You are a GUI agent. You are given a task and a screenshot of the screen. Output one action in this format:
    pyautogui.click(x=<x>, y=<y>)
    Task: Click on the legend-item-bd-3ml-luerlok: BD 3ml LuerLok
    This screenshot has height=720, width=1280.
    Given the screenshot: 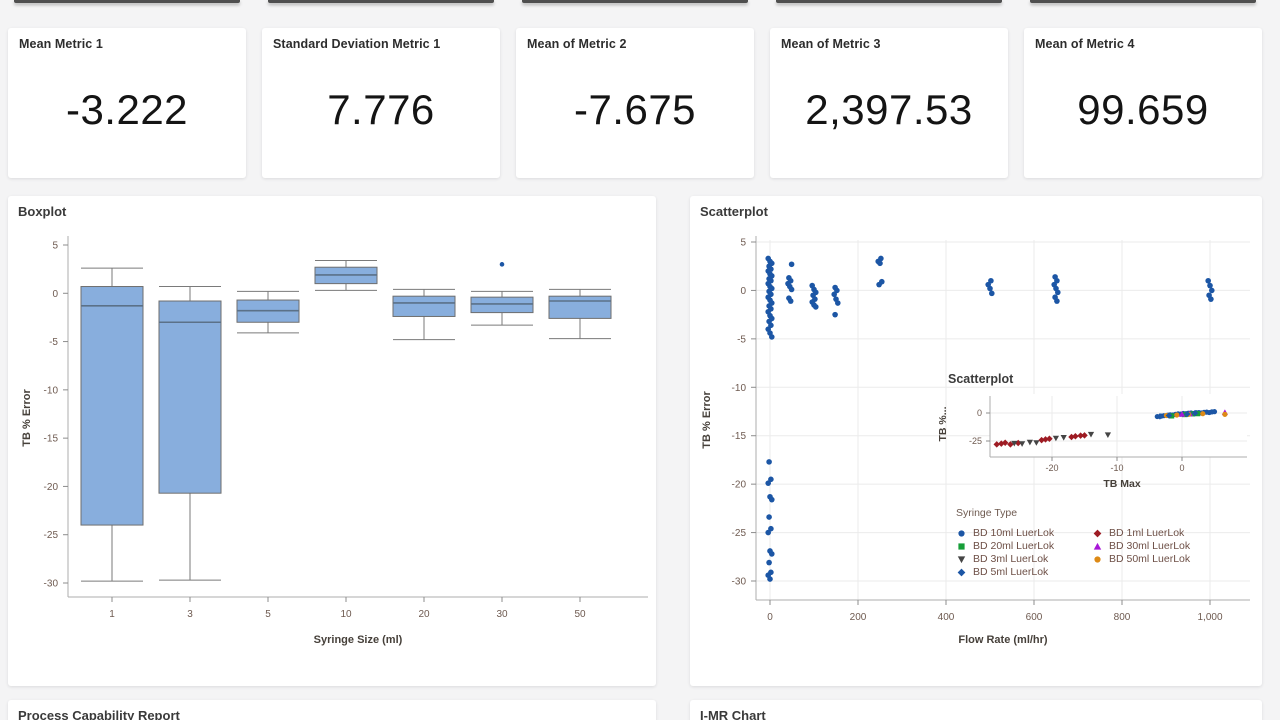 What is the action you would take?
    pyautogui.click(x=1011, y=559)
    